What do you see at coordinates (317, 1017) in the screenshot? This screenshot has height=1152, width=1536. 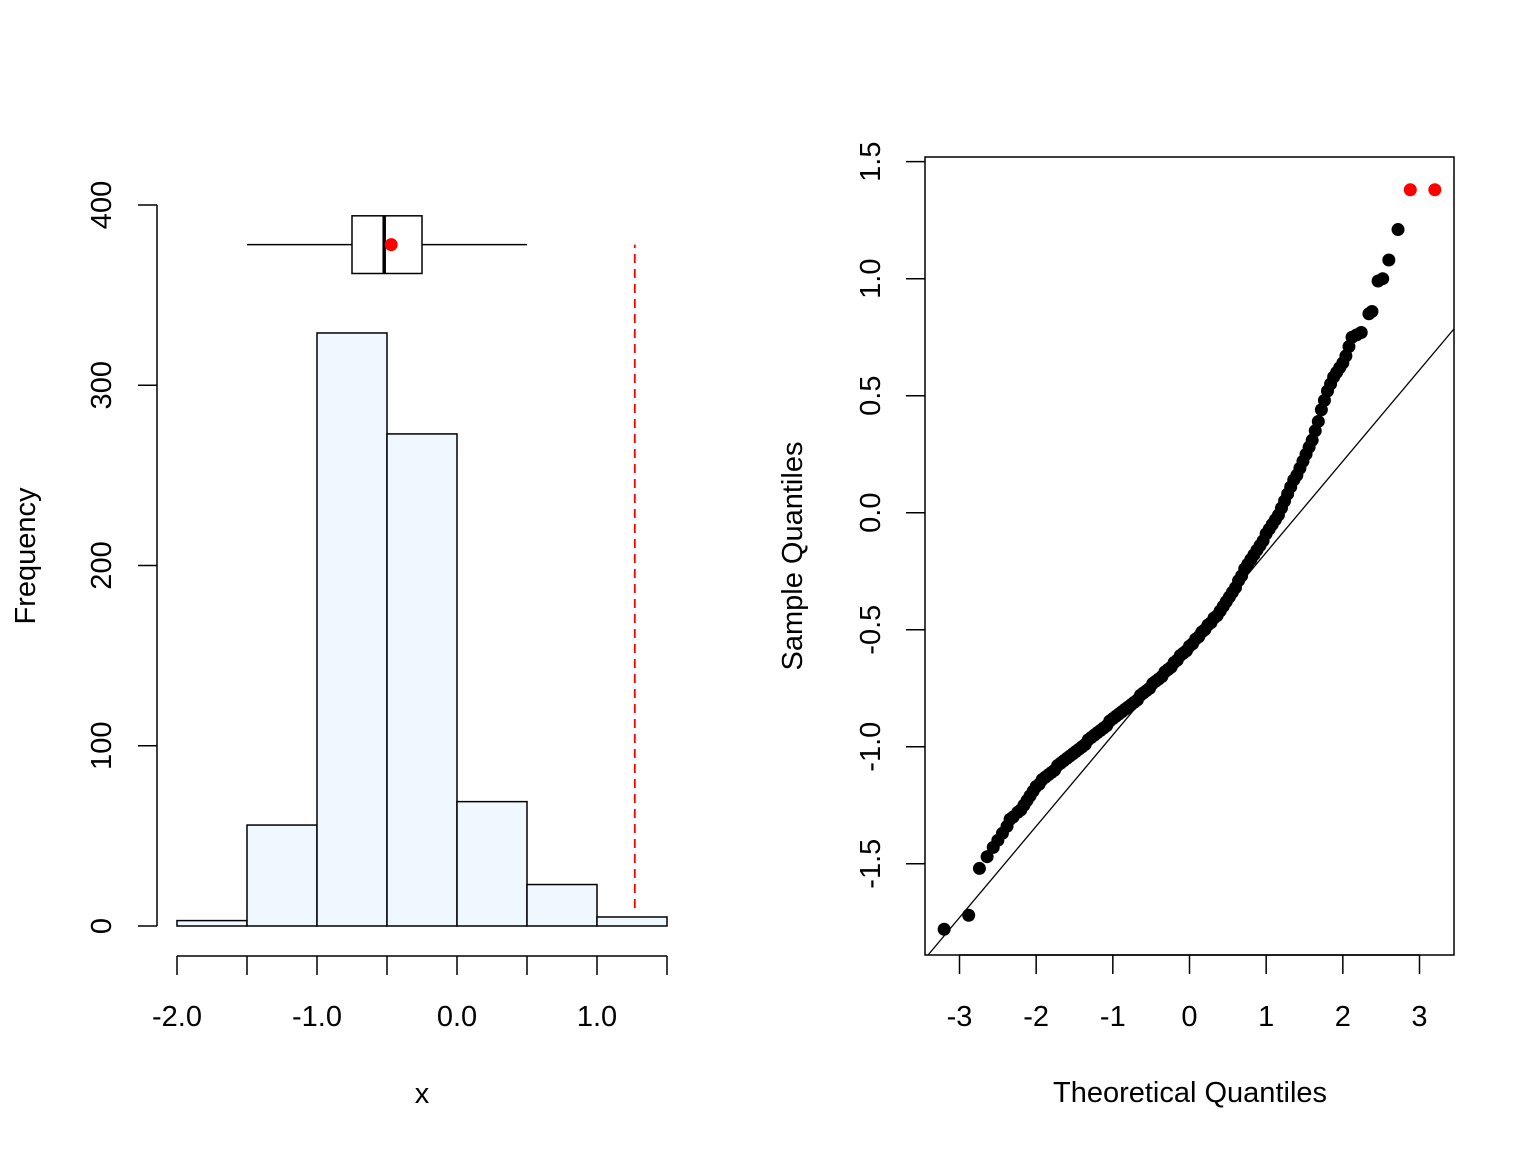 I see `x-tick-label: -1.0` at bounding box center [317, 1017].